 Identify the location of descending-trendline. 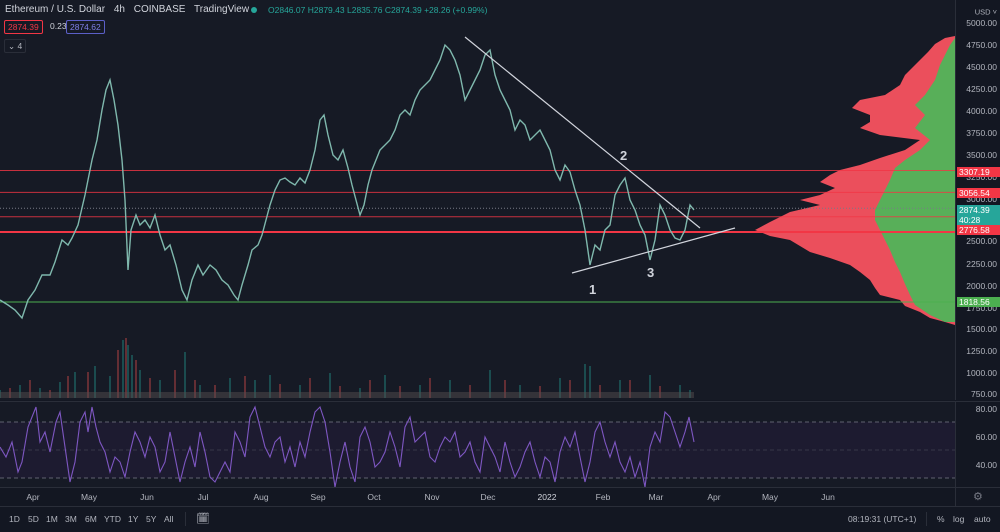
(582, 132).